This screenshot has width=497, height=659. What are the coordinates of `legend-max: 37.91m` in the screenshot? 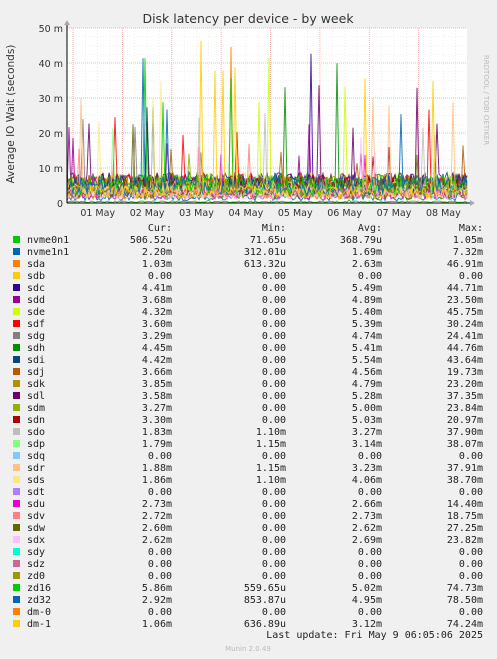 It's located at (465, 468).